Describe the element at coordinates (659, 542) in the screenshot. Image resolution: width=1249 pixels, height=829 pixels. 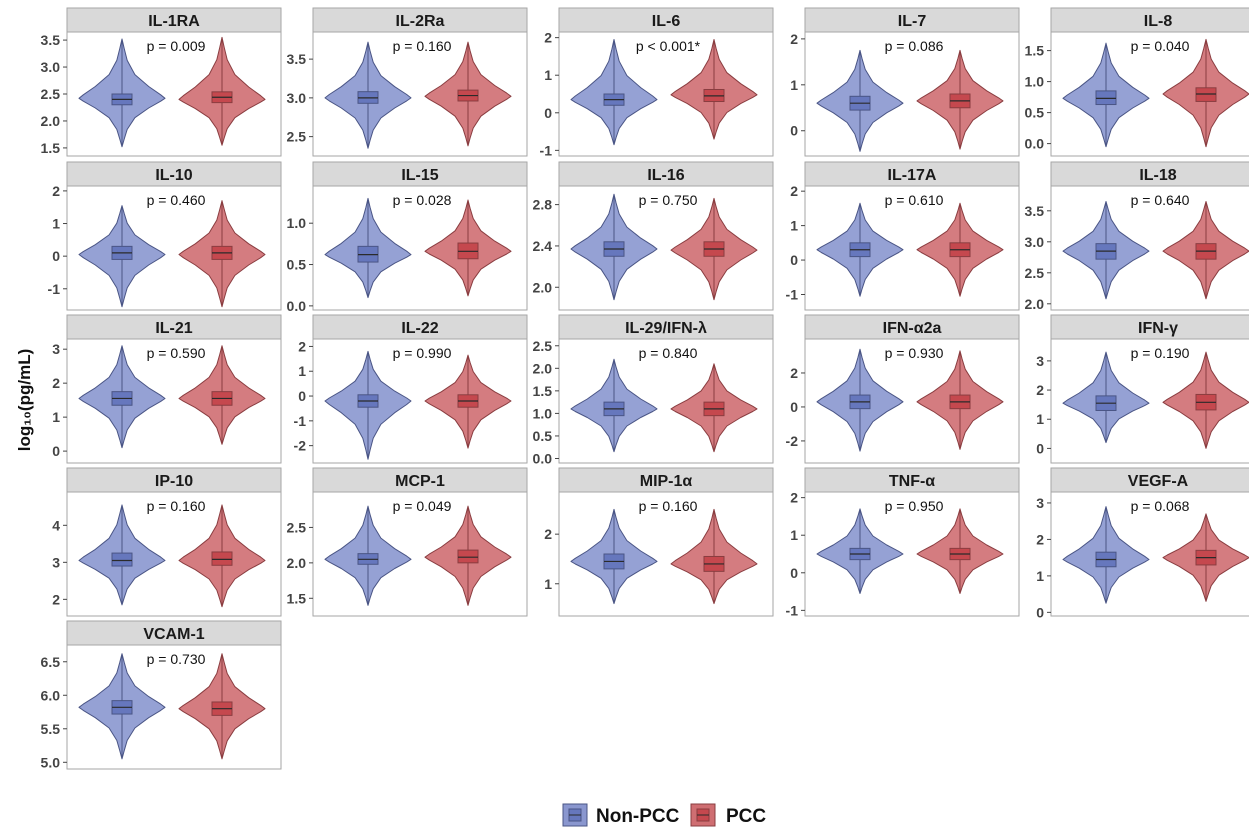
I see `panel-17: MIP-1α 1 2 p = 0.160` at that location.